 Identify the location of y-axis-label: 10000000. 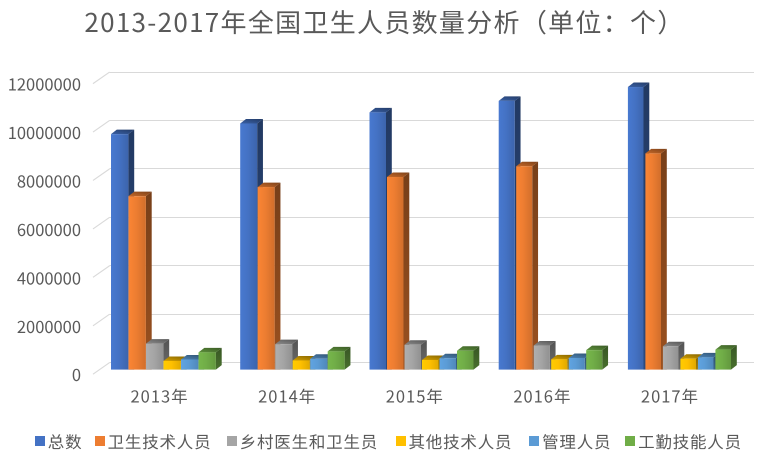
(44, 132).